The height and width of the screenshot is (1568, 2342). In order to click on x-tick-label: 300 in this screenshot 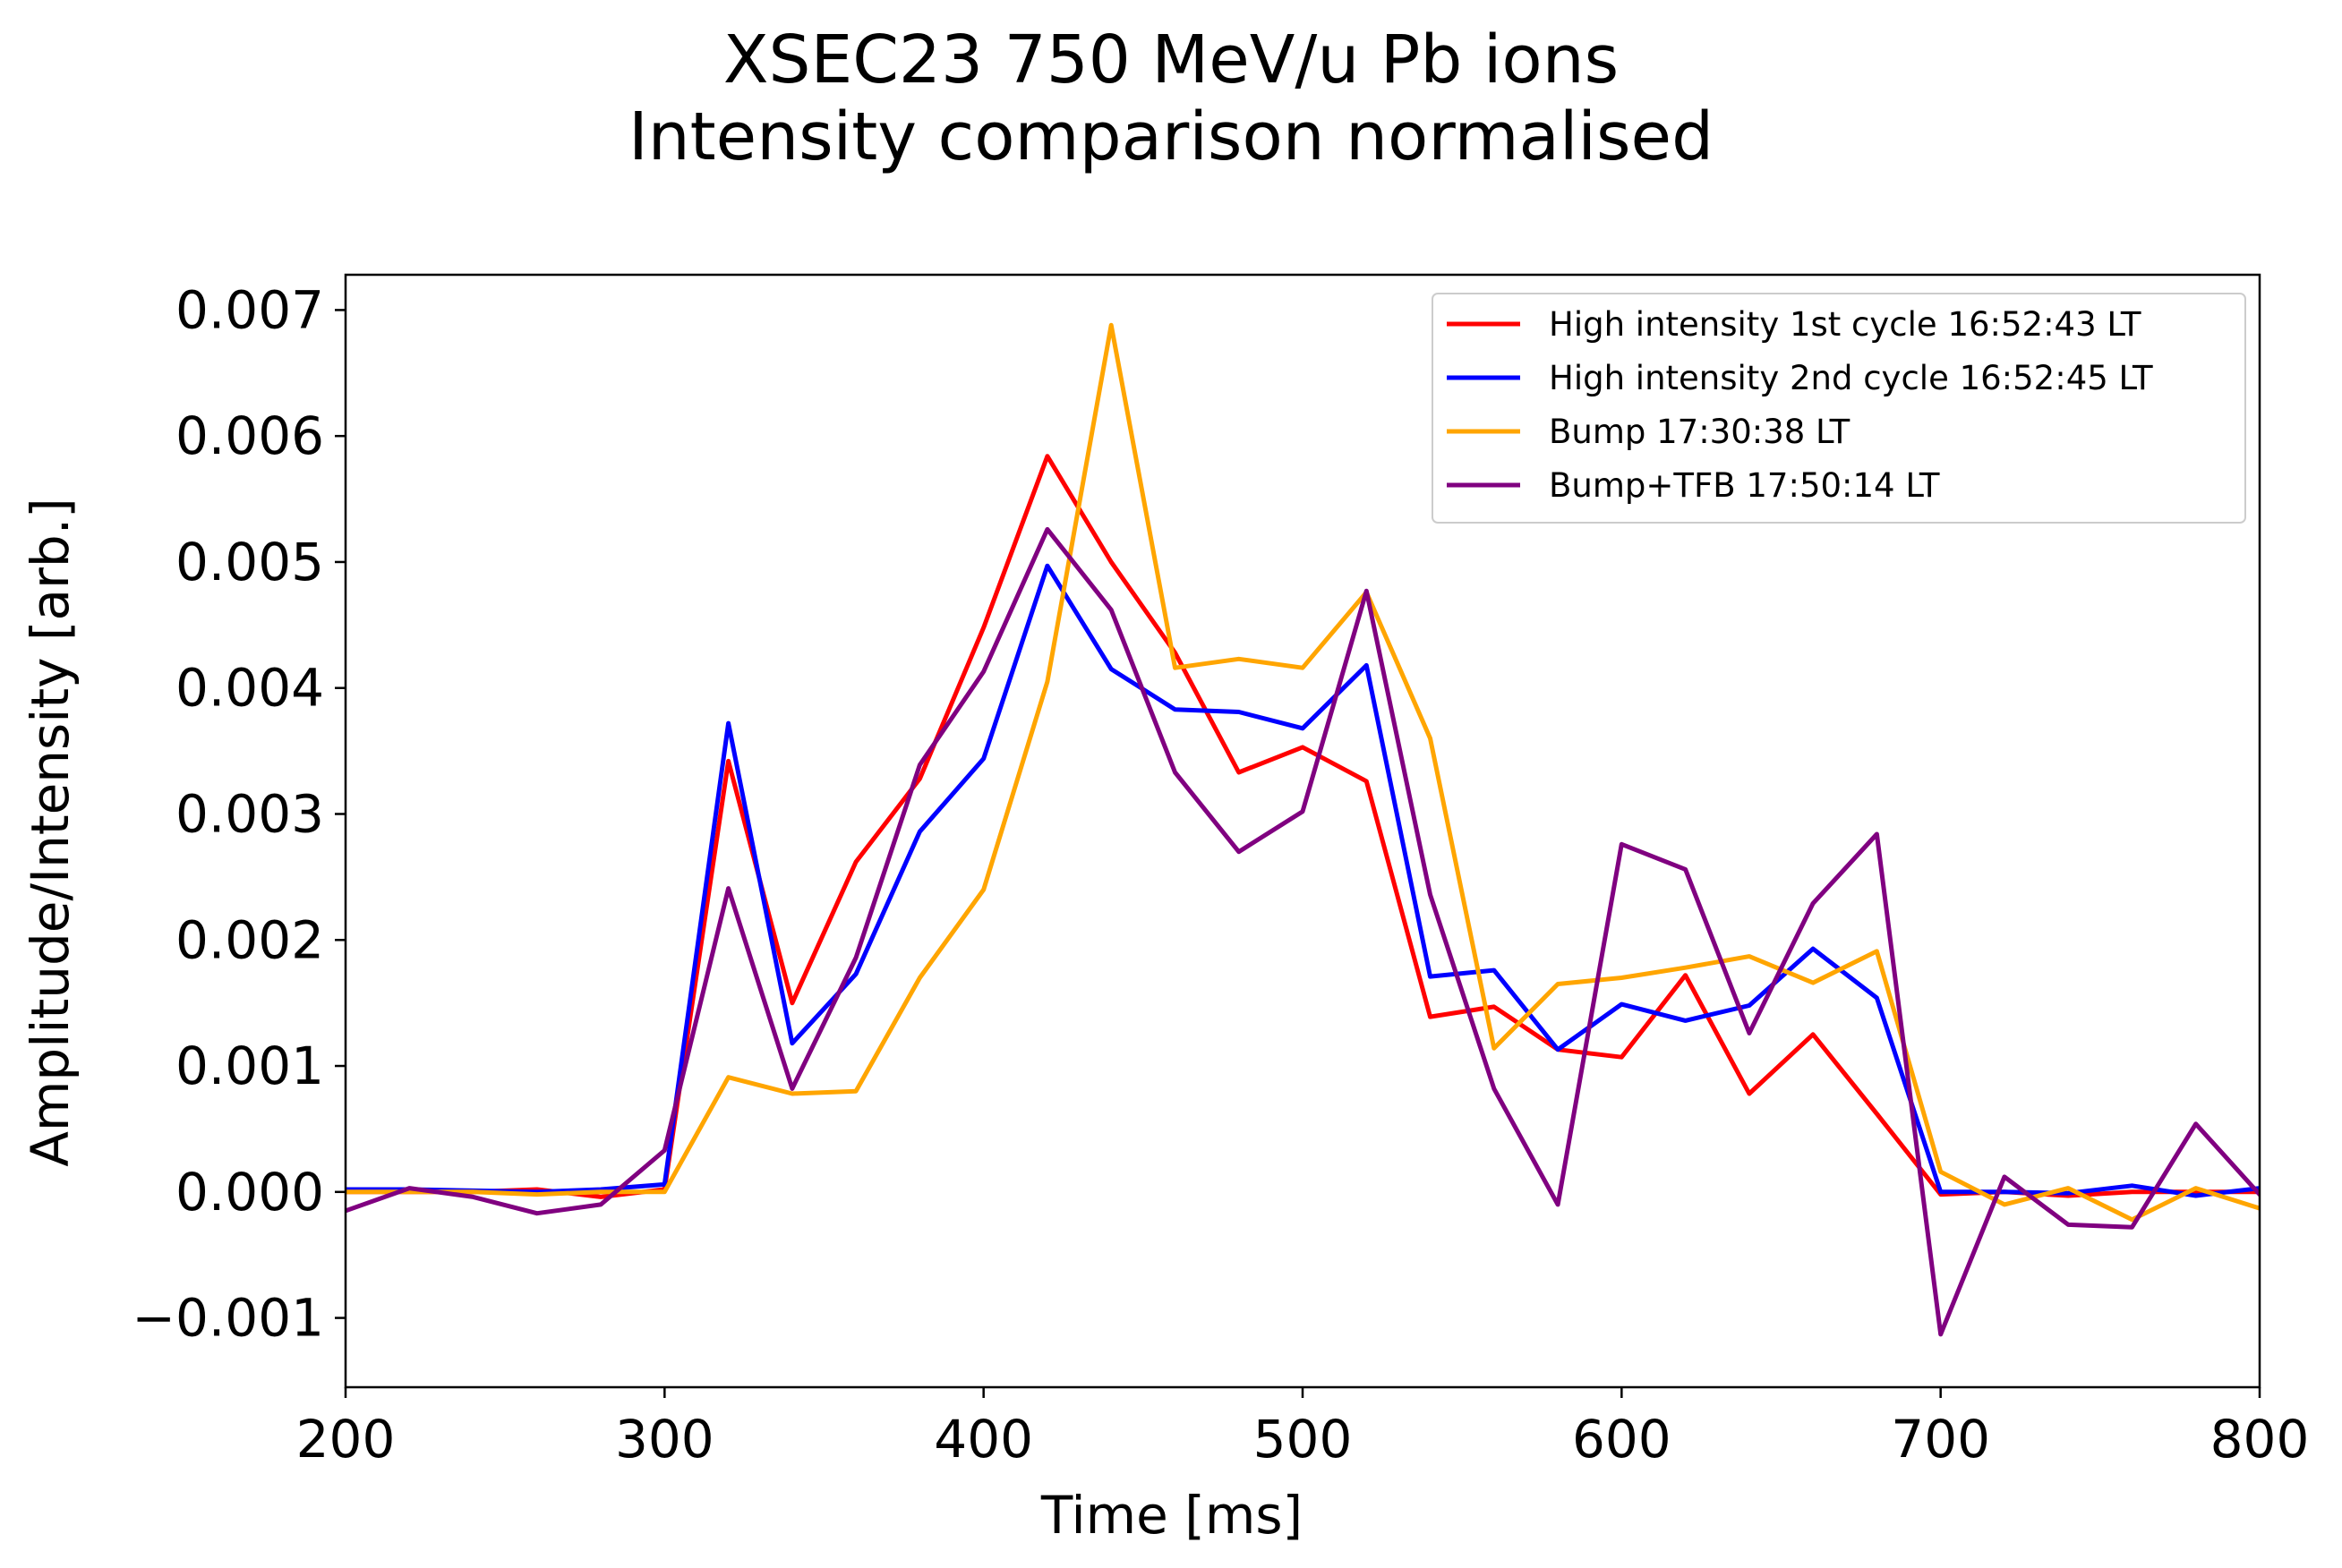, I will do `click(664, 1439)`.